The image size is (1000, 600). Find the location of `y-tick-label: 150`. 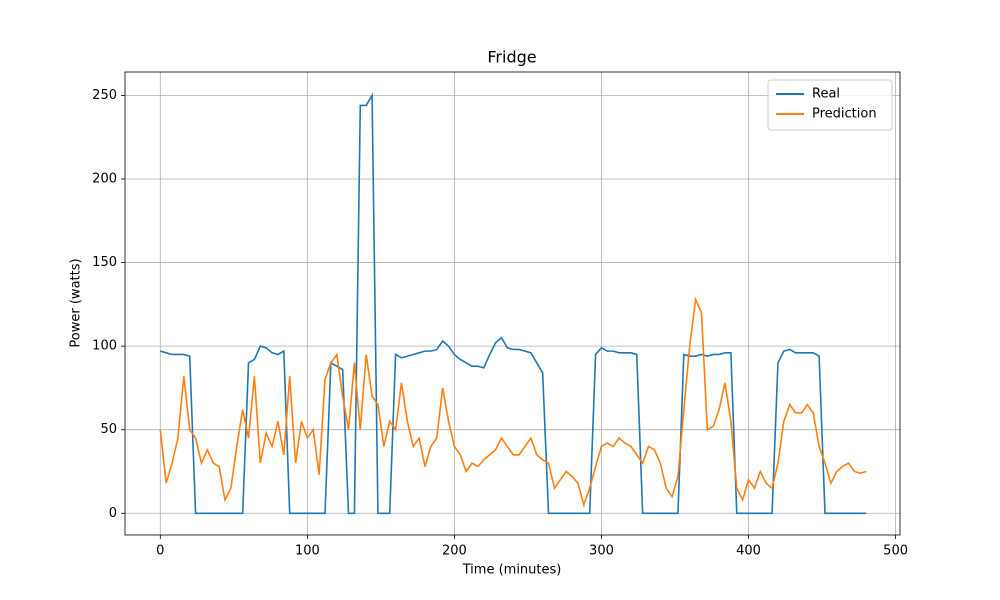

y-tick-label: 150 is located at coordinates (104, 262).